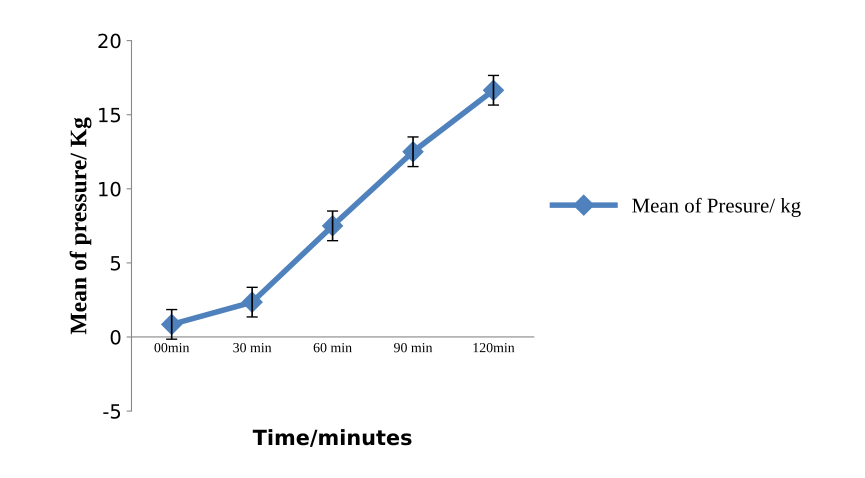 The width and height of the screenshot is (865, 478). What do you see at coordinates (413, 347) in the screenshot?
I see `x-tick-label: 90 min` at bounding box center [413, 347].